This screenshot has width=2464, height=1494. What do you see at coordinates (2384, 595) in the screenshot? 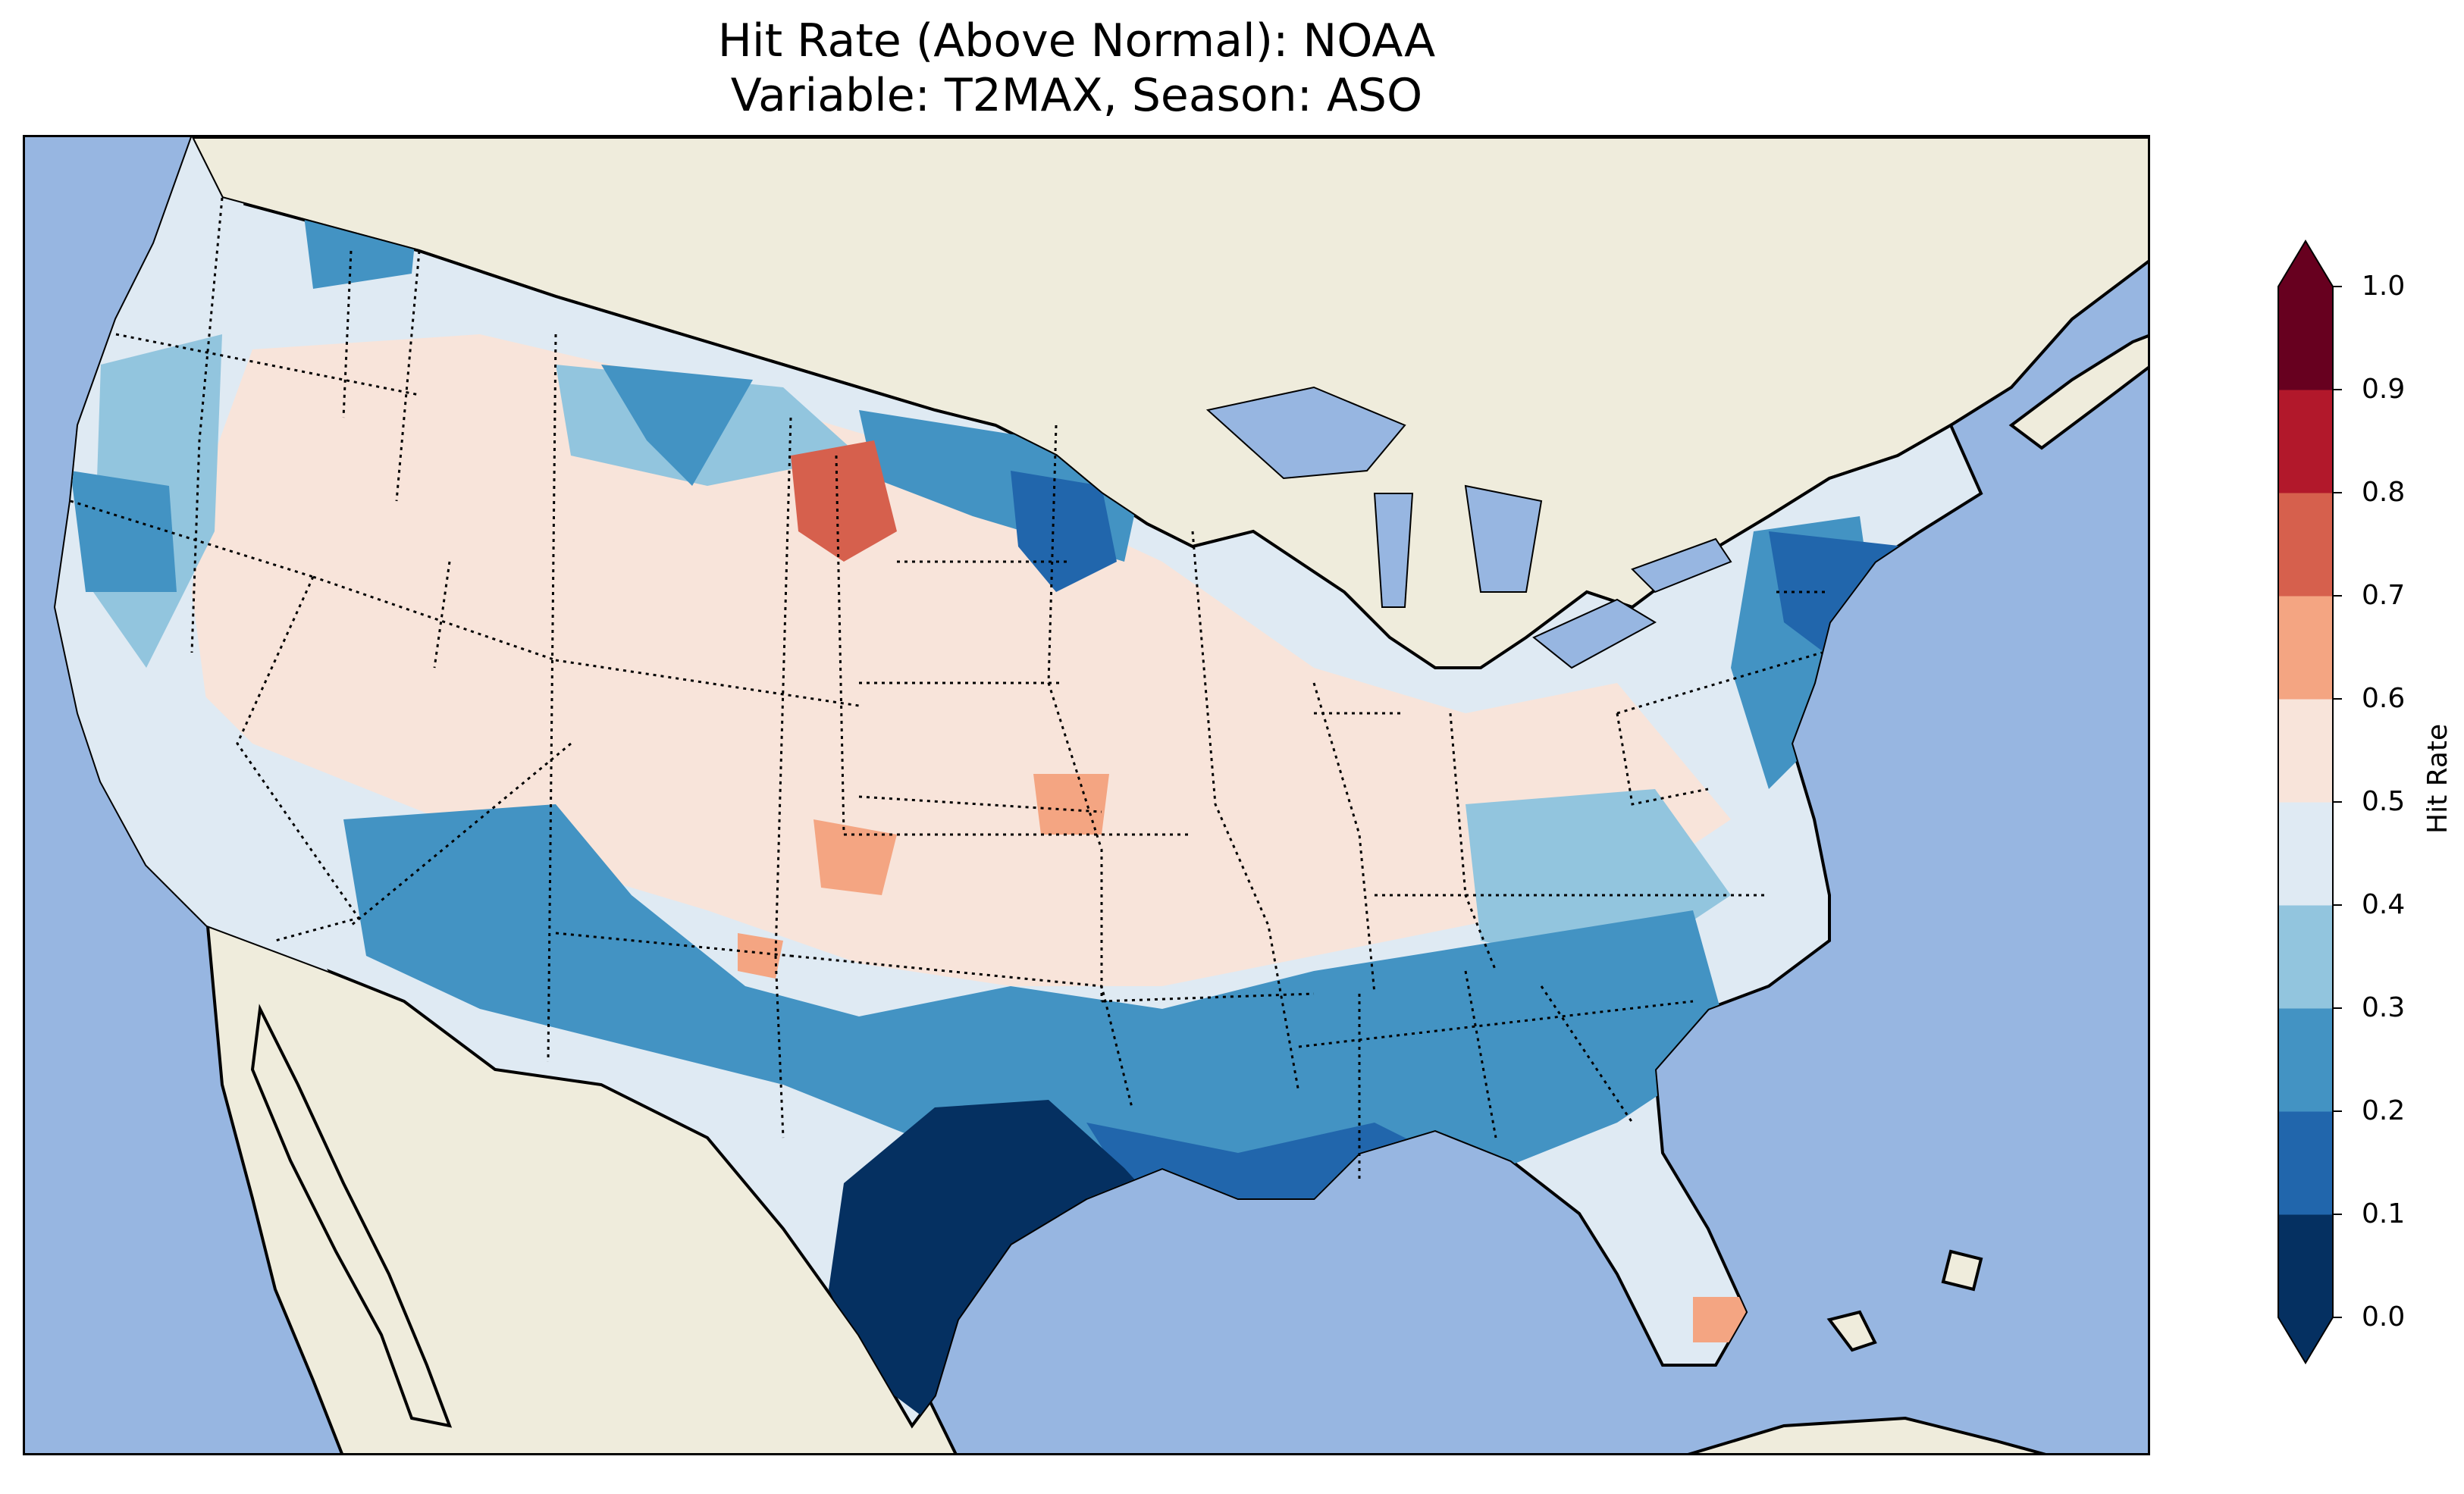
I see `colorbar-tick-label: 0.7` at bounding box center [2384, 595].